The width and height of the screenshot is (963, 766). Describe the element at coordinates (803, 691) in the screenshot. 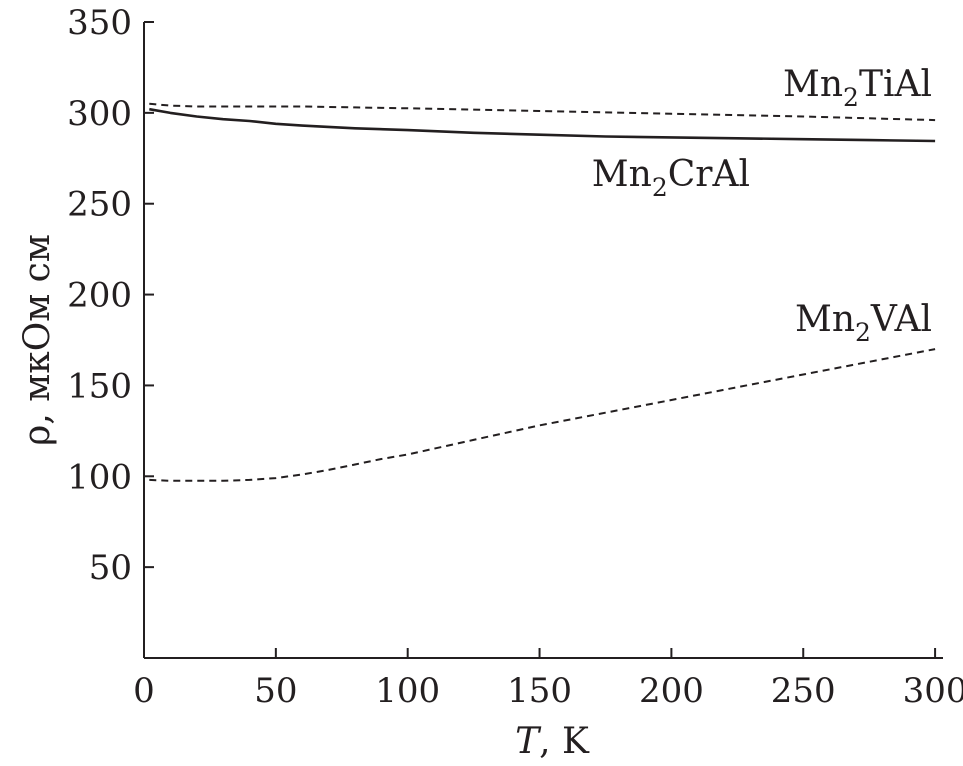

I see `x-tick-label: 250` at that location.